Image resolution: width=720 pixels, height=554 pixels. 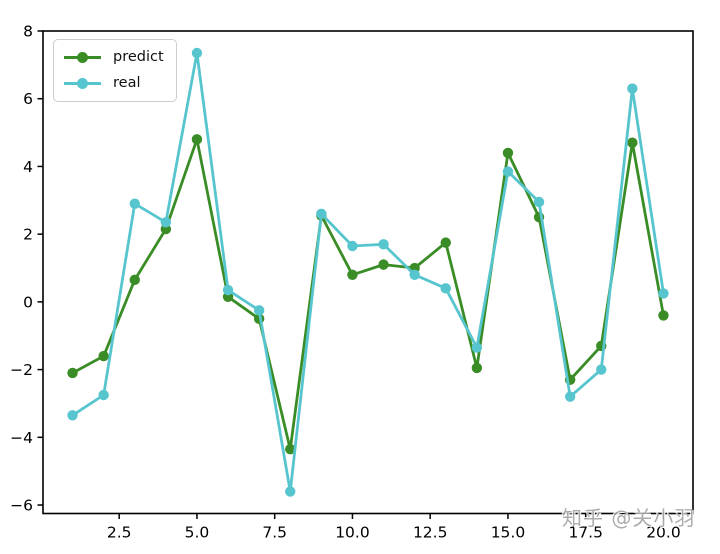 What do you see at coordinates (663, 533) in the screenshot?
I see `x-axis-tick-label: 20.0` at bounding box center [663, 533].